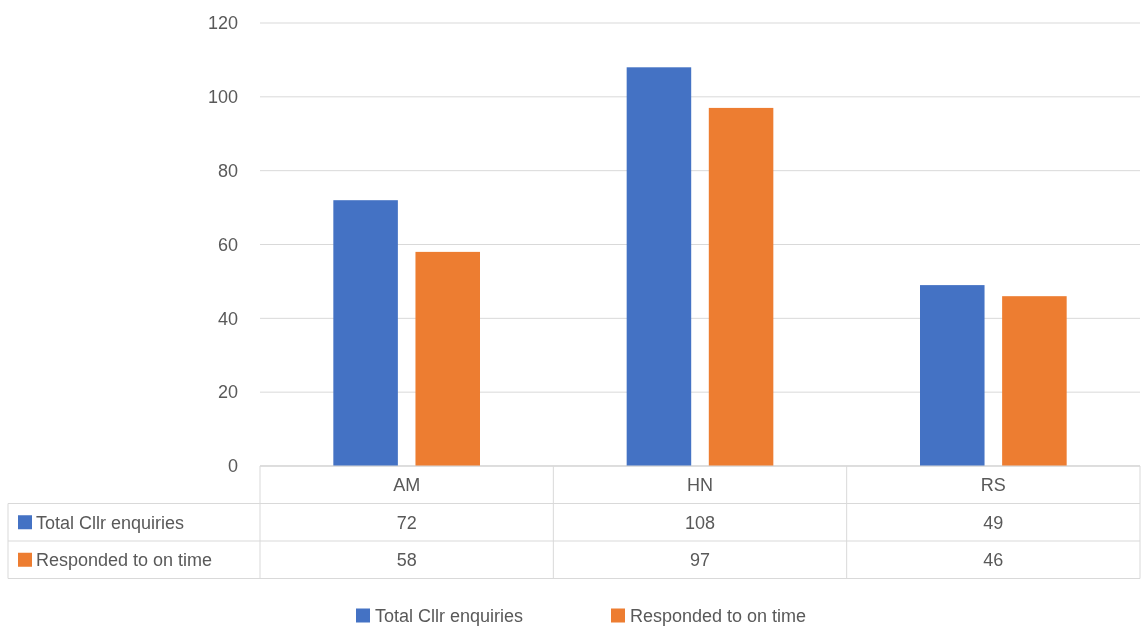 The image size is (1142, 628). What do you see at coordinates (227, 392) in the screenshot?
I see `y-tick-label: 20` at bounding box center [227, 392].